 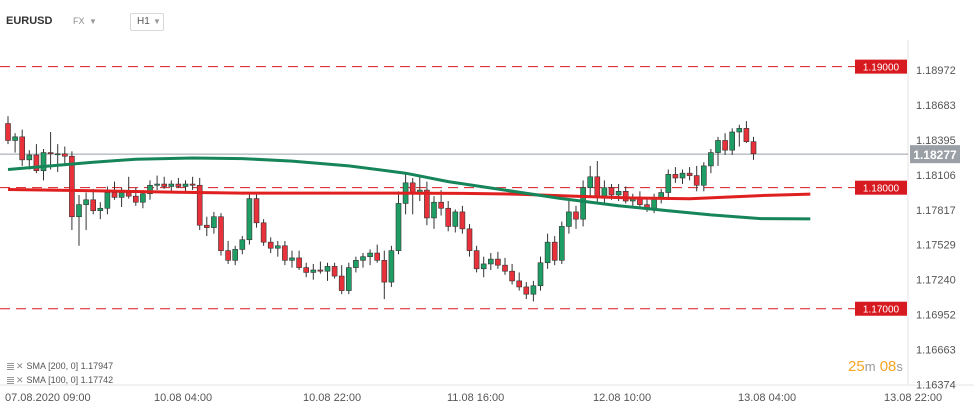 I want to click on market-dropdown-caret-icon: ▼, so click(x=93, y=21).